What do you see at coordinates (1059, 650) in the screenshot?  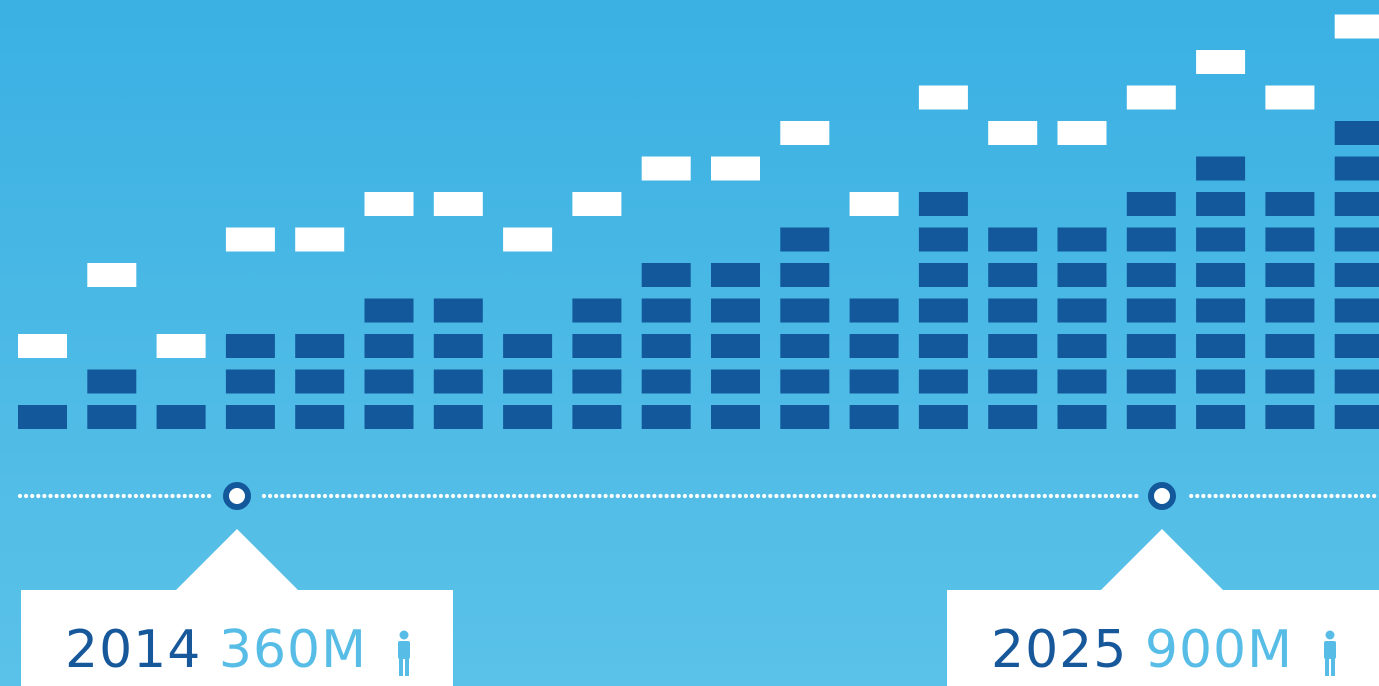 I see `callout-year: 2025` at bounding box center [1059, 650].